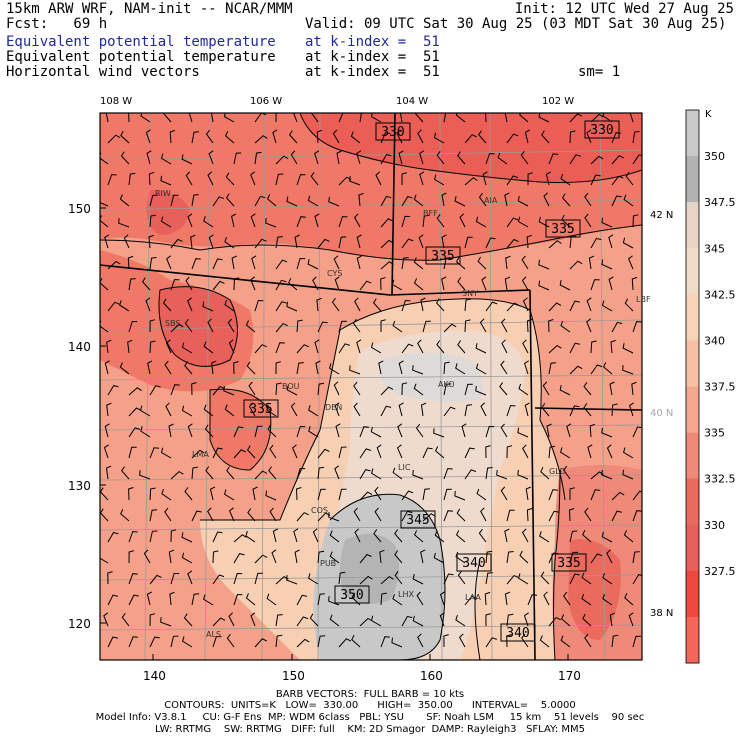 This screenshot has height=740, width=740. What do you see at coordinates (714, 340) in the screenshot?
I see `colorbar-label: 340` at bounding box center [714, 340].